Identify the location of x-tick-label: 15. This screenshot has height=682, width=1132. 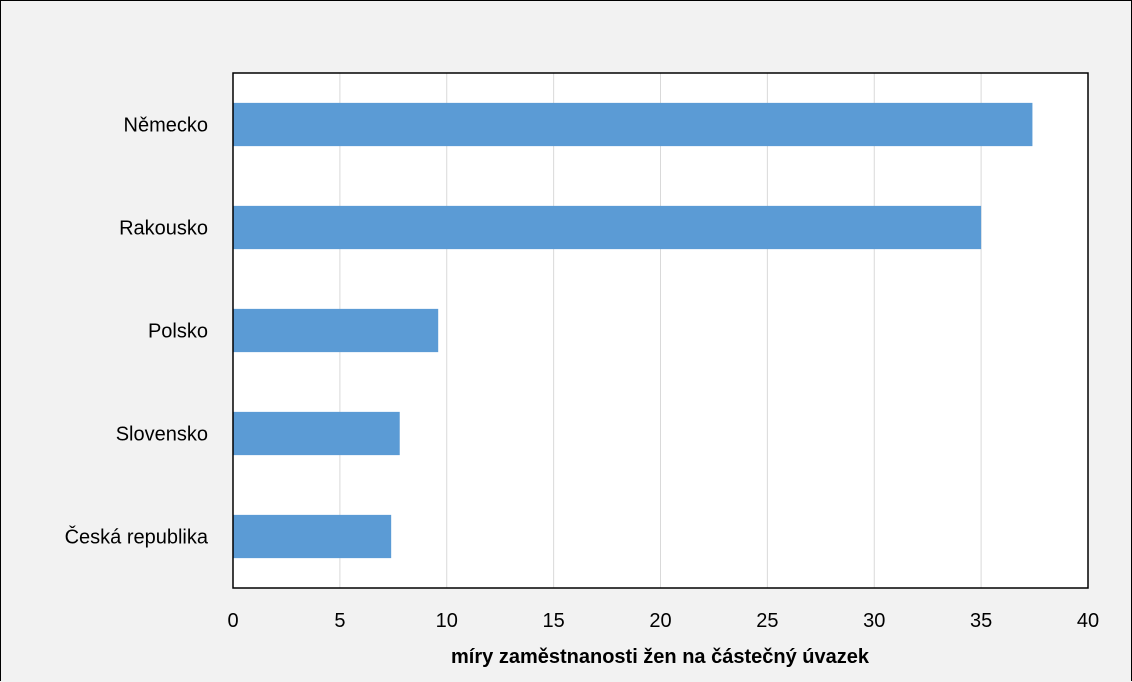
(554, 621).